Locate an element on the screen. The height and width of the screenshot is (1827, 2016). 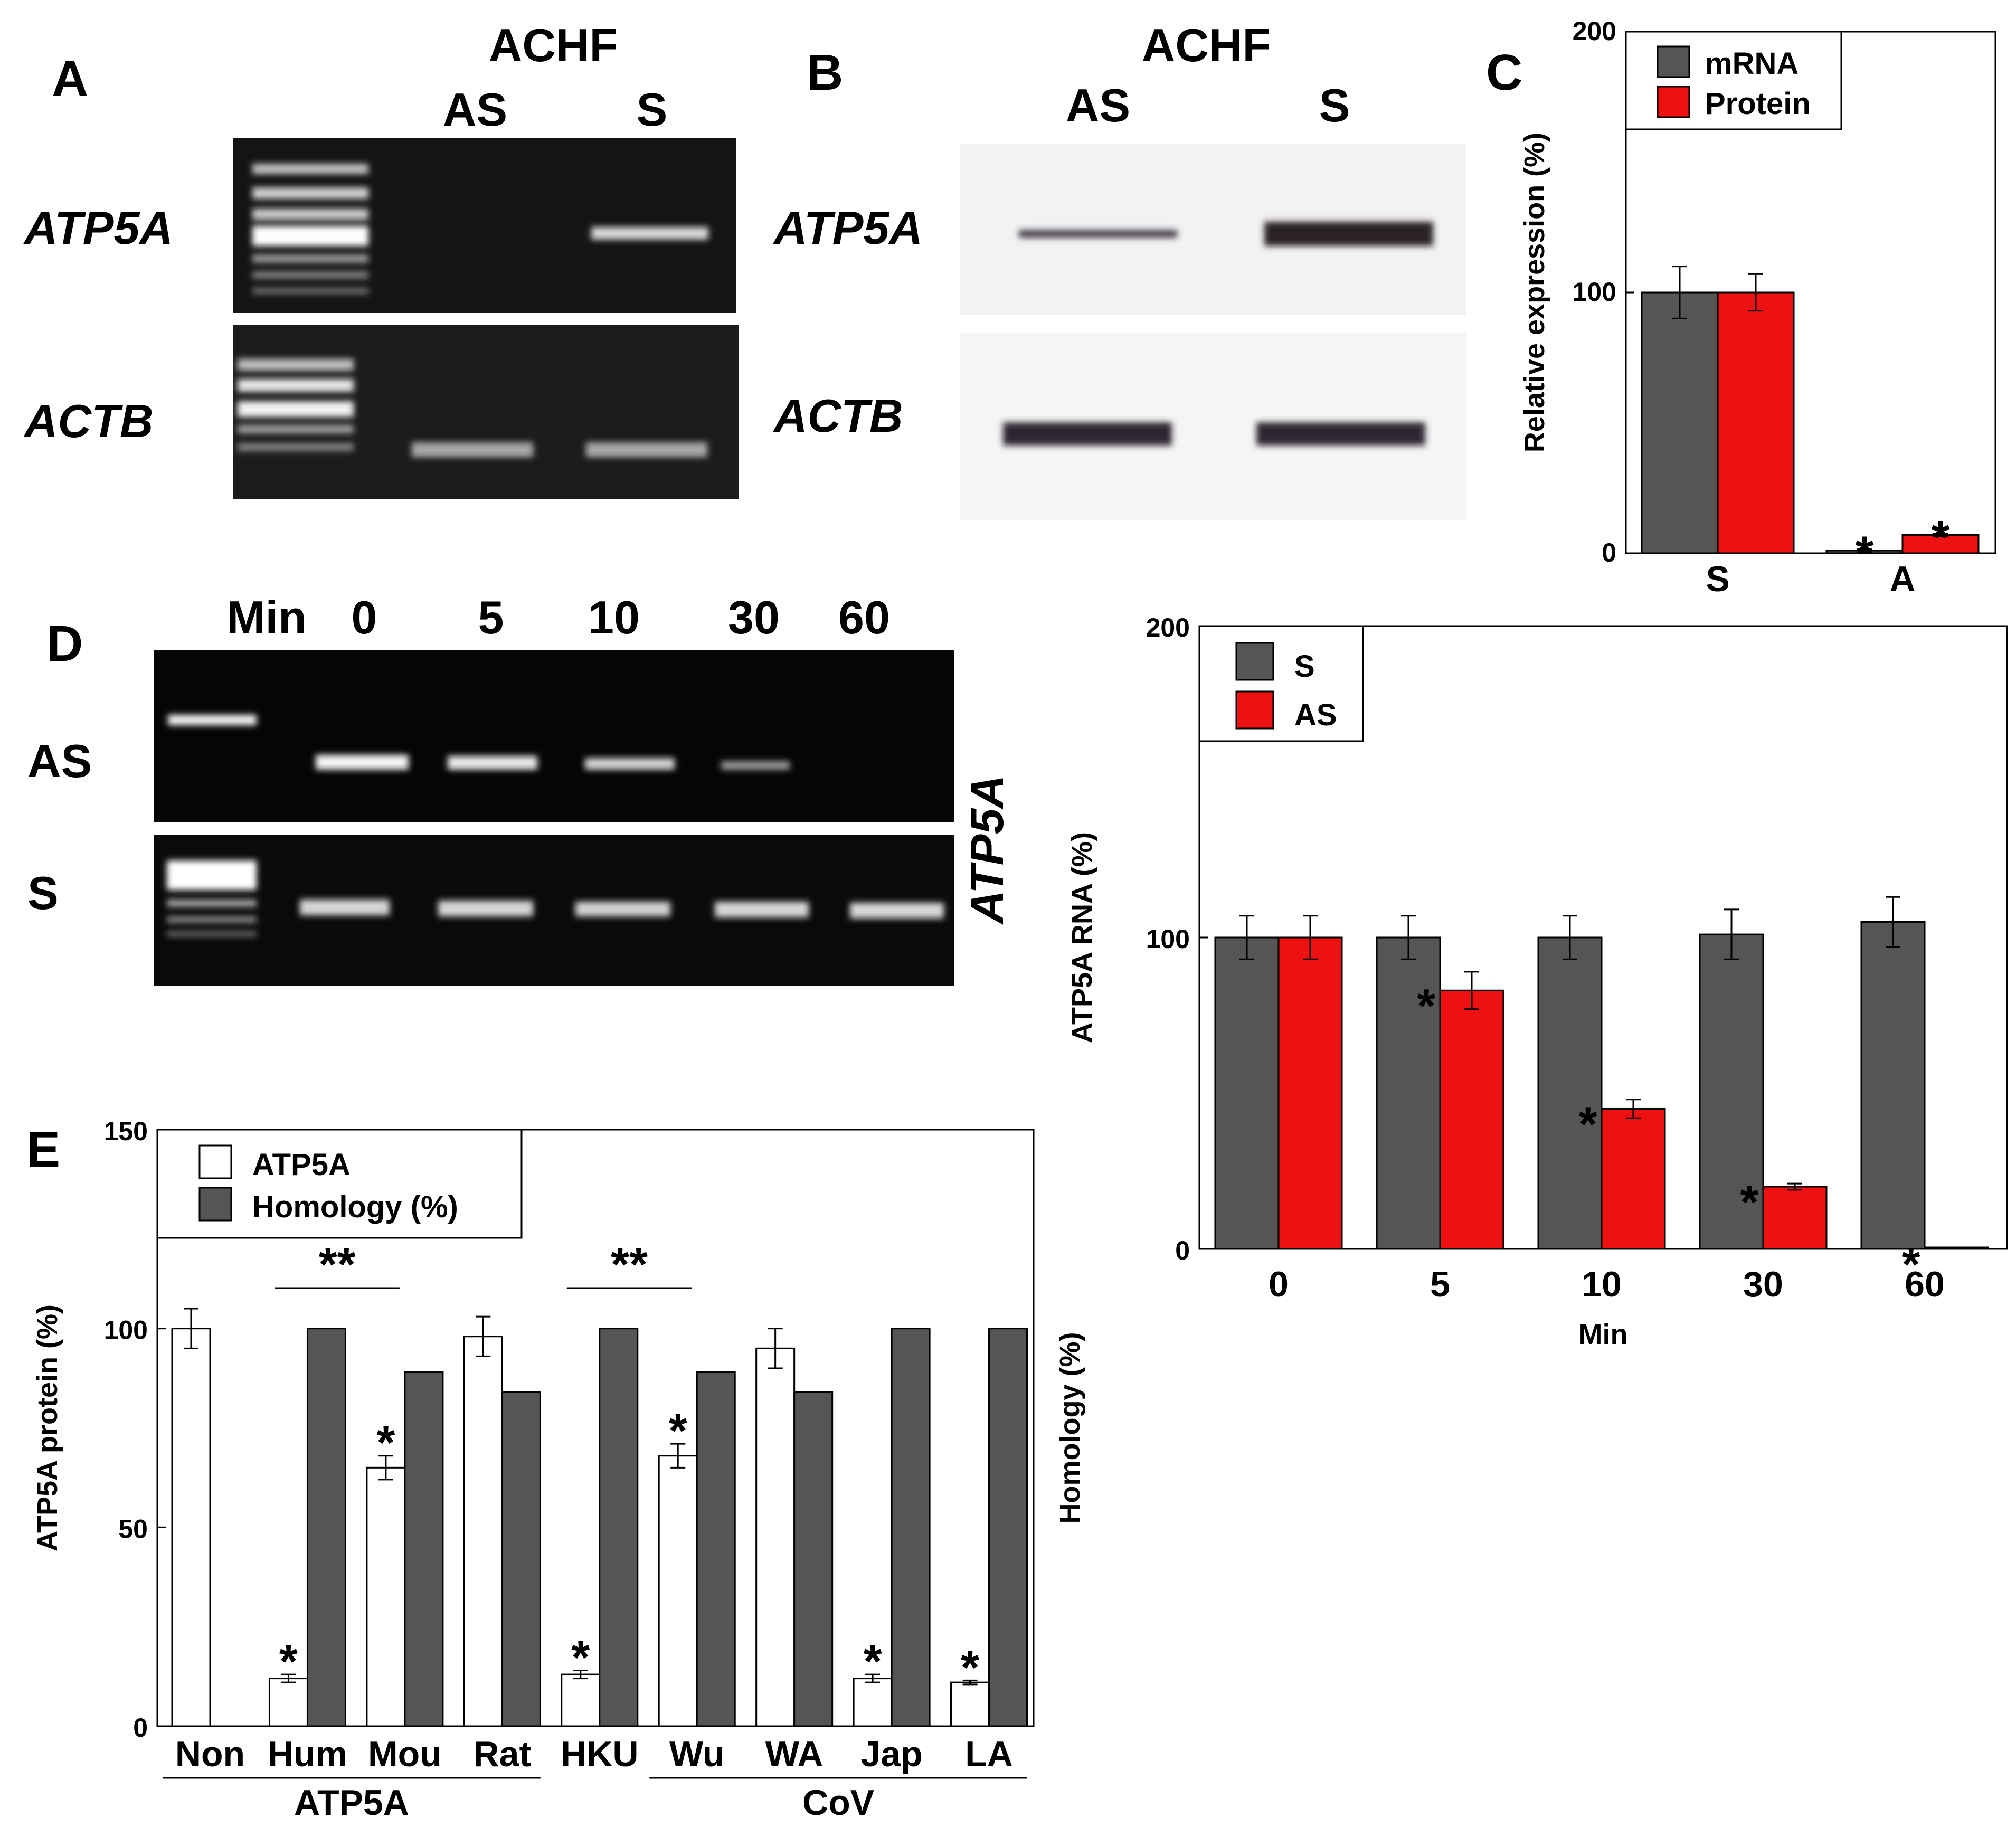
gel-d-ladder-s is located at coordinates (212, 898).